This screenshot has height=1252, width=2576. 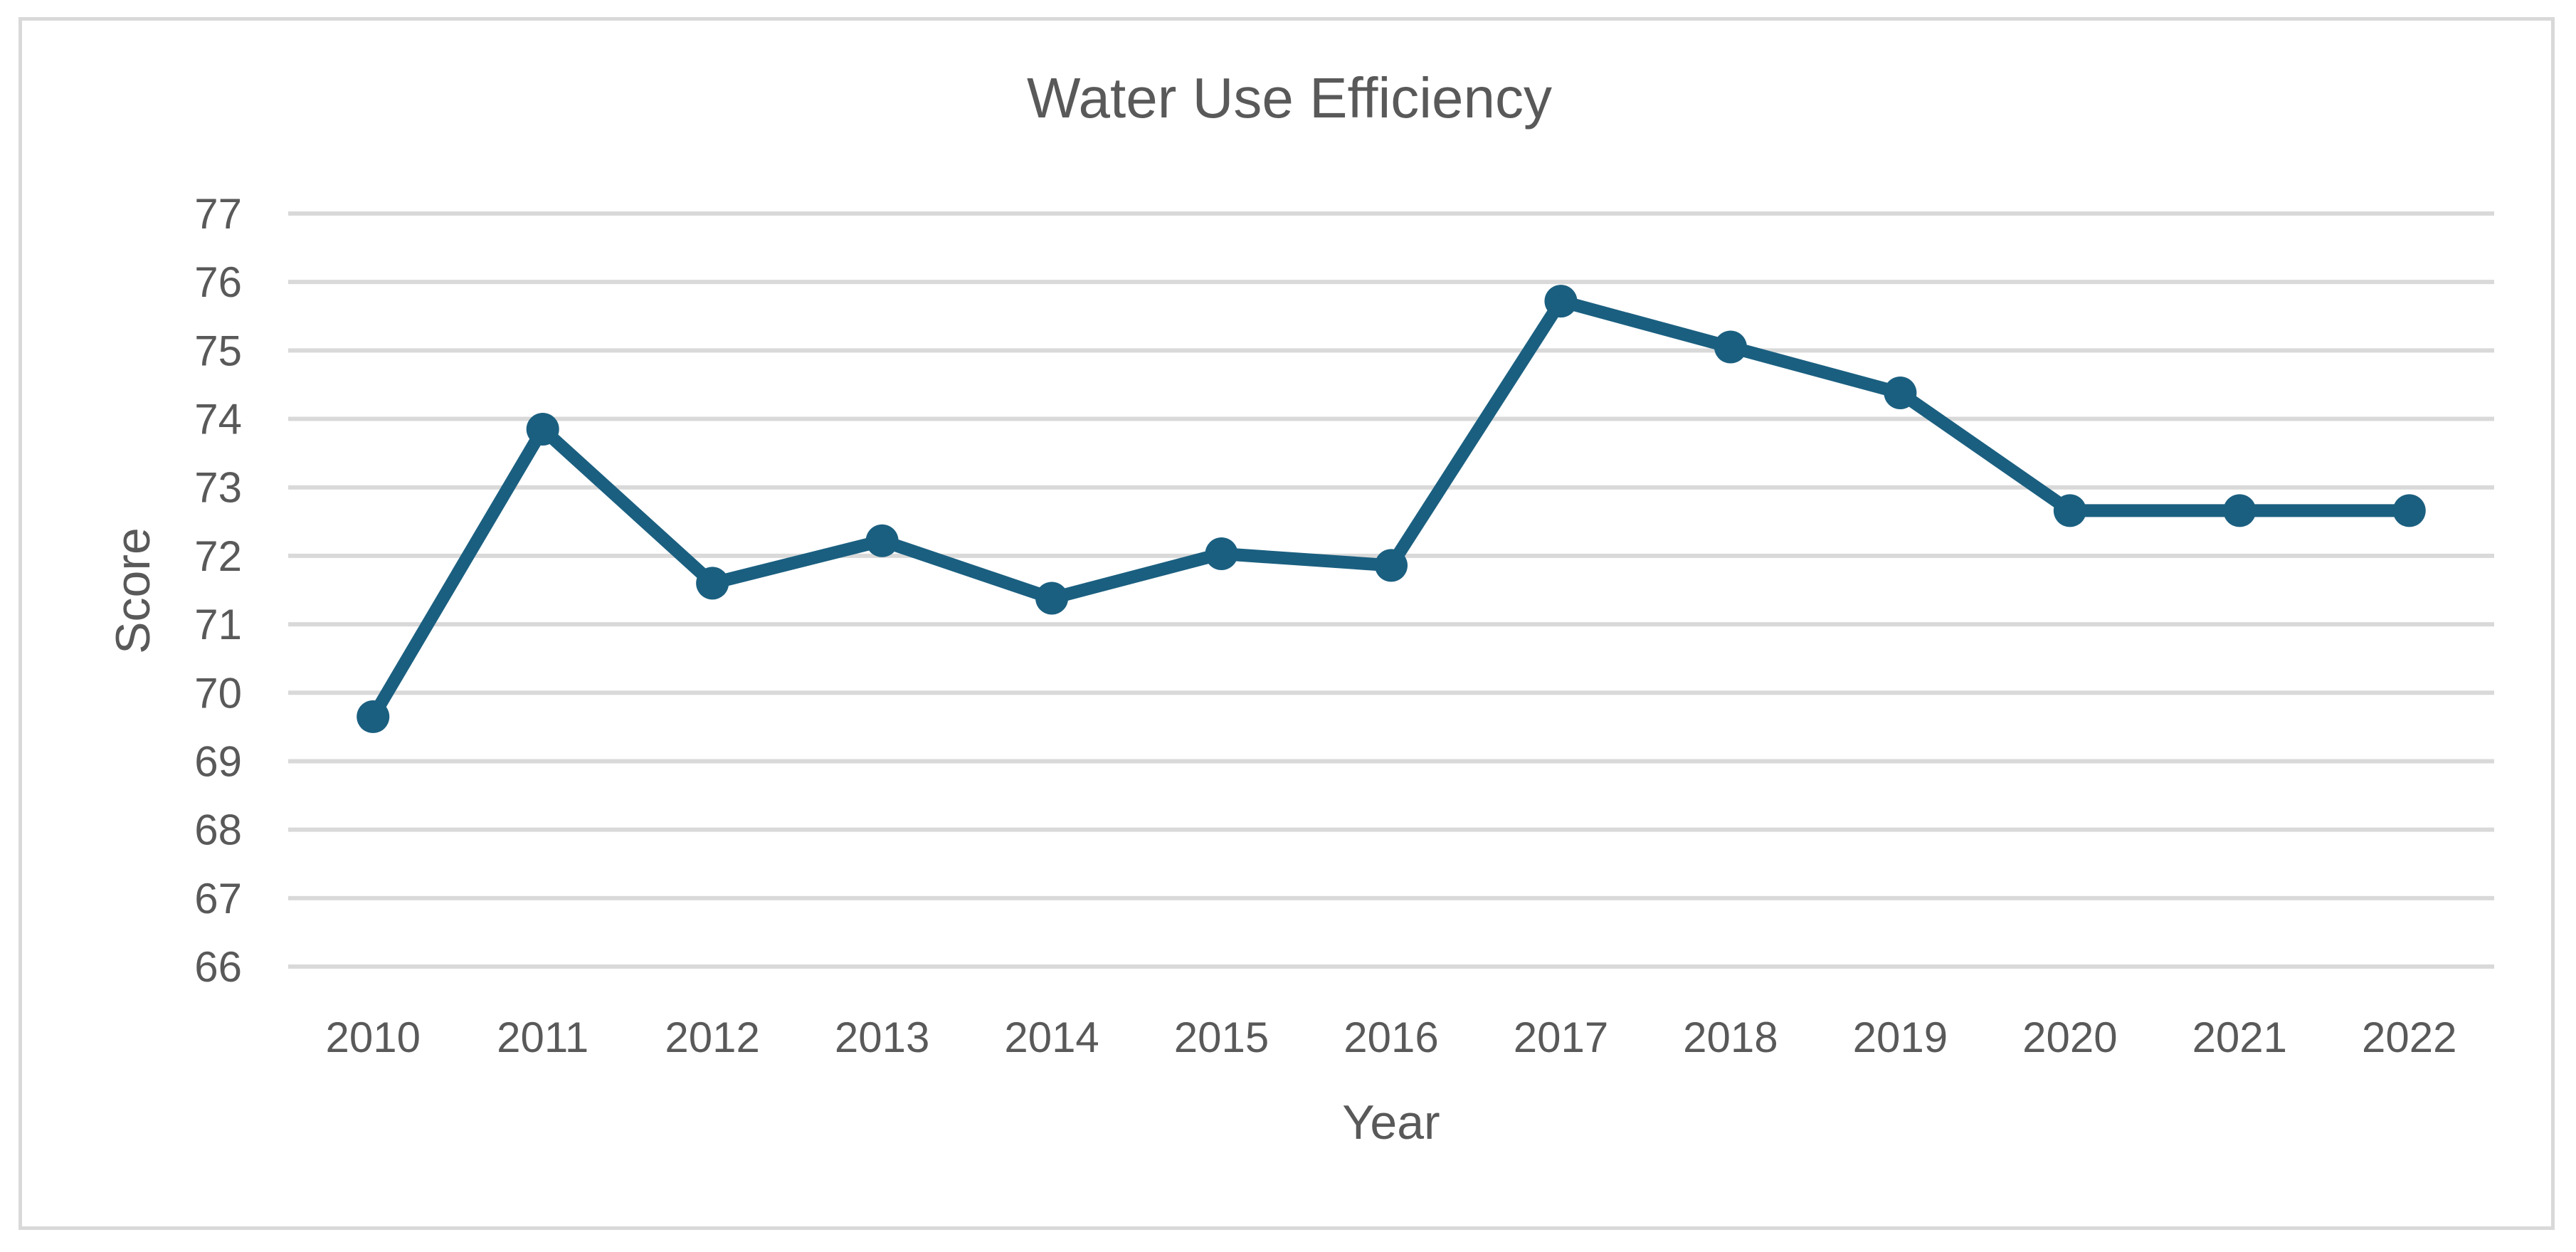 I want to click on x-tick-label: 2018, so click(x=1730, y=1037).